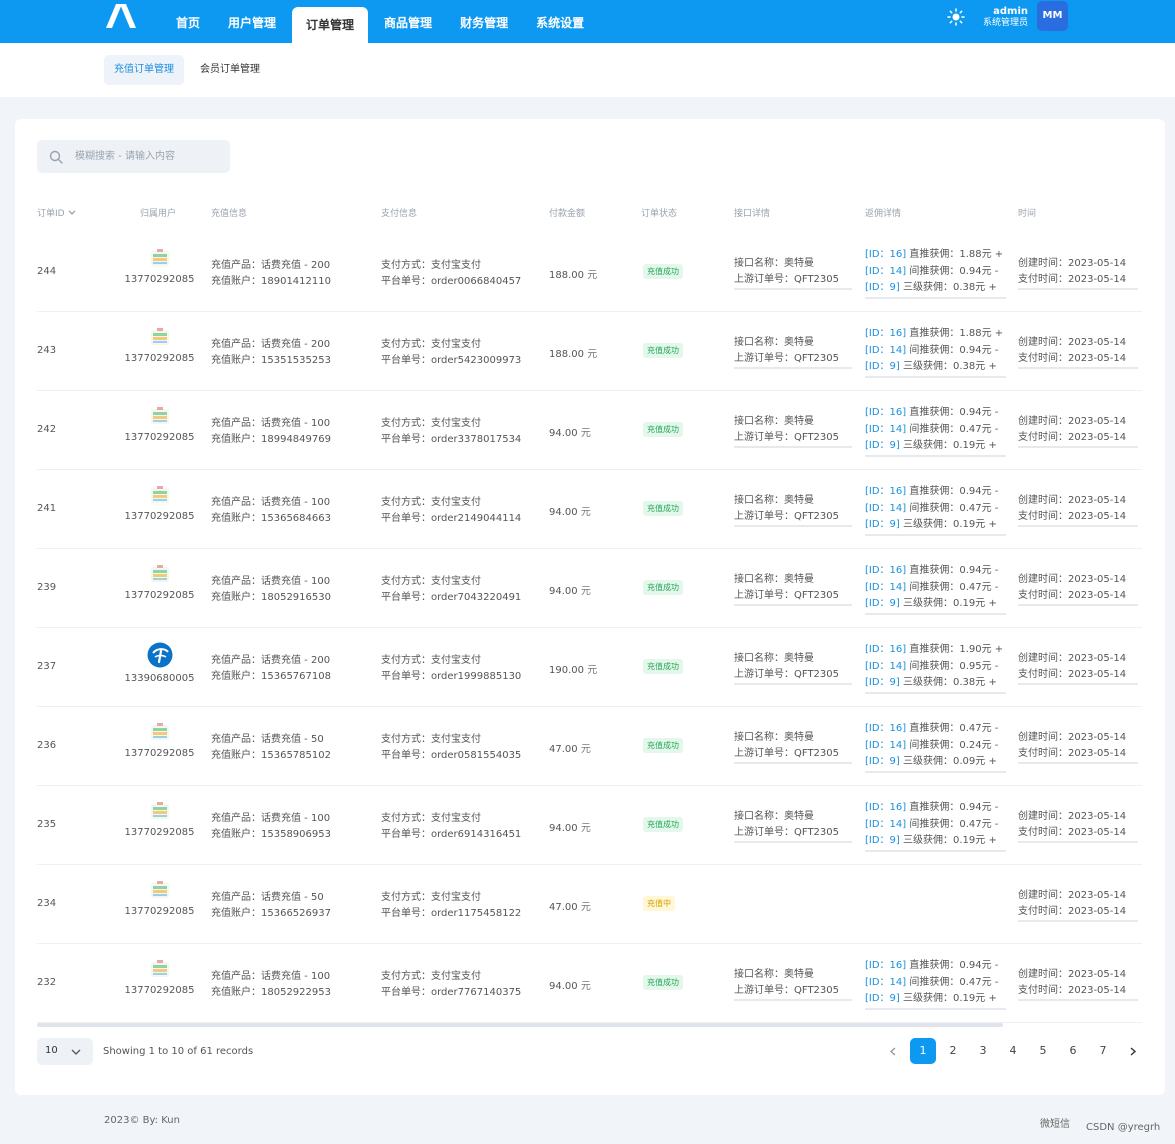  I want to click on user-info: admin 系统管理员, so click(1001, 17).